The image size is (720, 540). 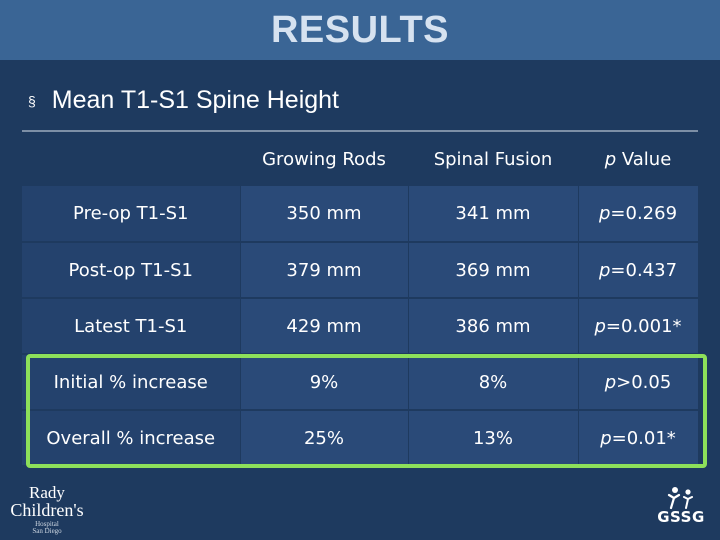 What do you see at coordinates (643, 438) in the screenshot?
I see `p-number: =0.01*` at bounding box center [643, 438].